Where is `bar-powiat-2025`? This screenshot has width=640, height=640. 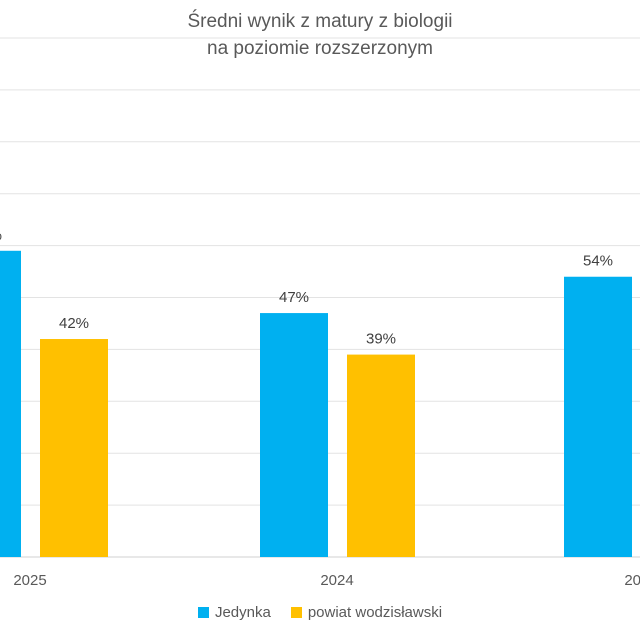
bar-powiat-2025 is located at coordinates (74, 448).